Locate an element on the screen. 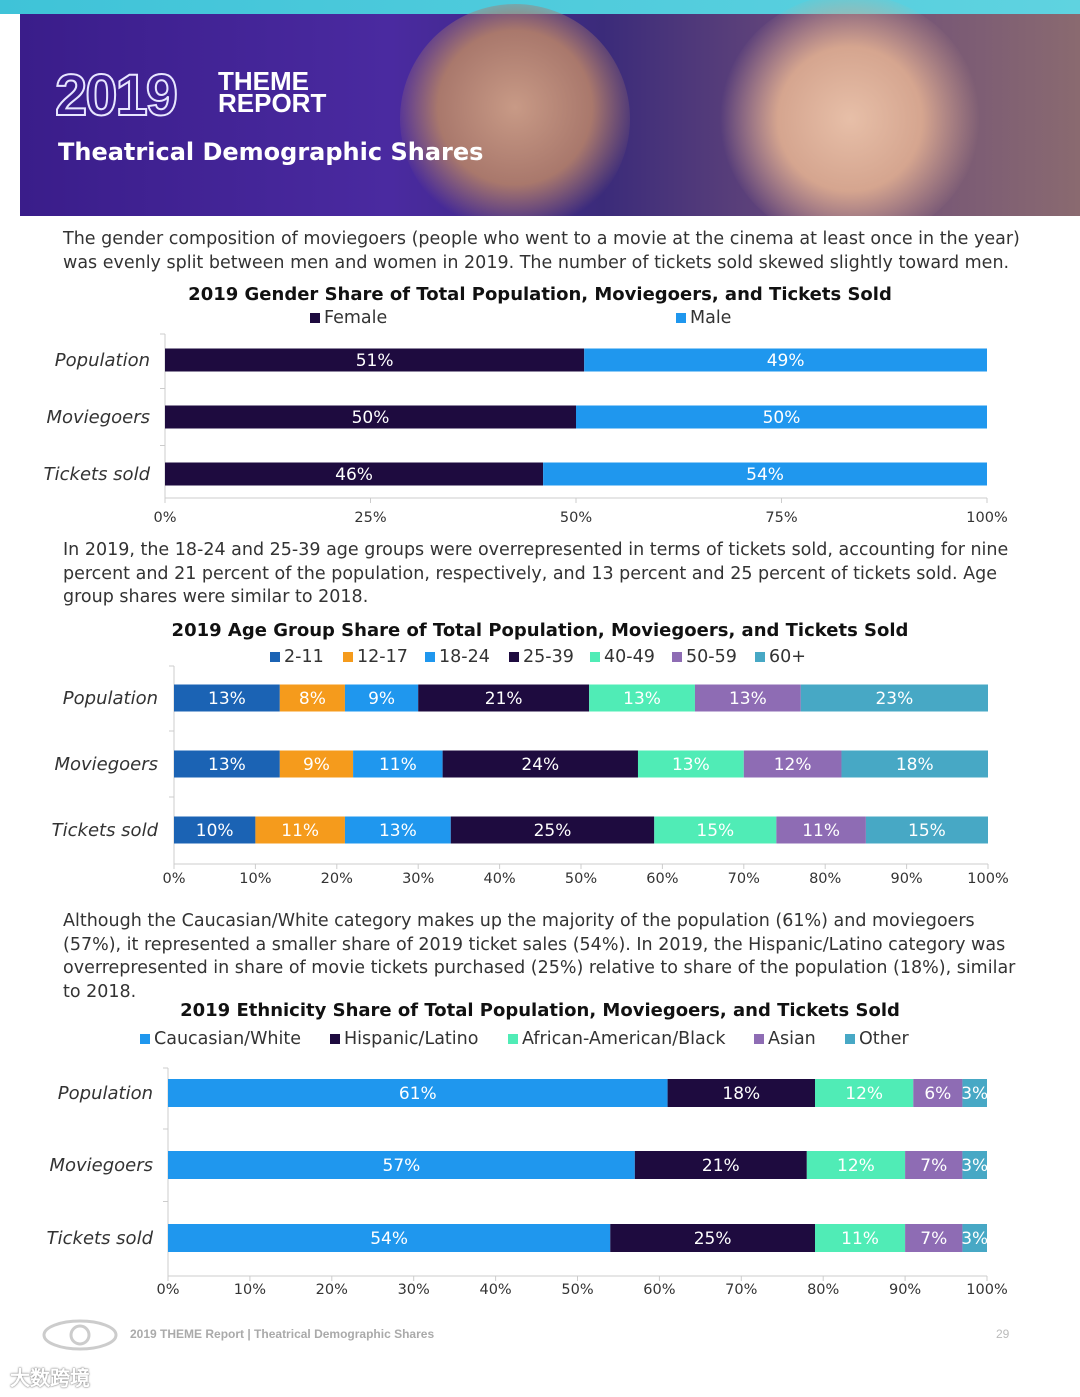 Image resolution: width=1080 pixels, height=1397 pixels. page-number: 29 is located at coordinates (1003, 1334).